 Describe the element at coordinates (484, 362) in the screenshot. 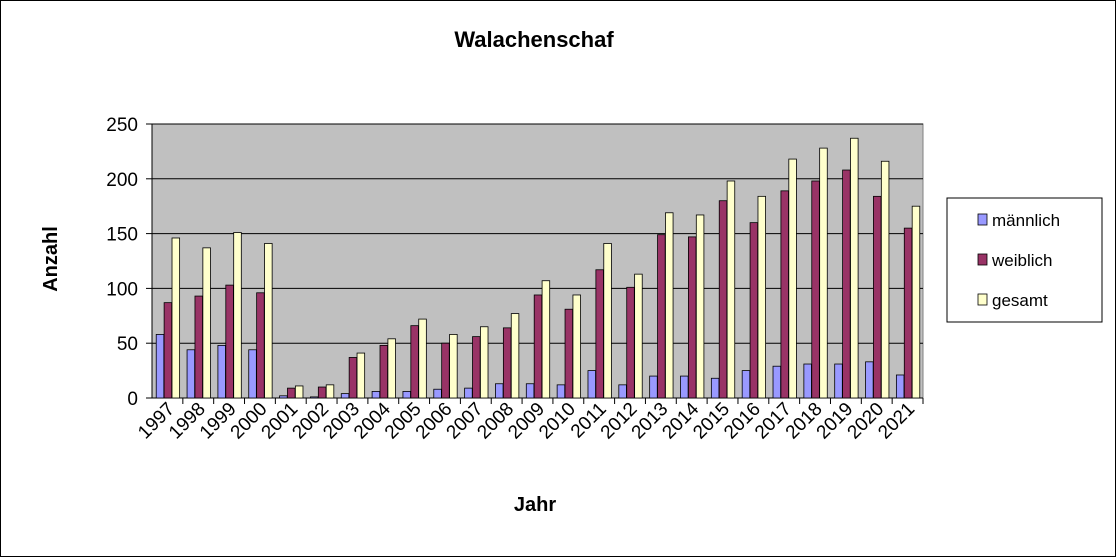

I see `bar-gesamt-2007` at that location.